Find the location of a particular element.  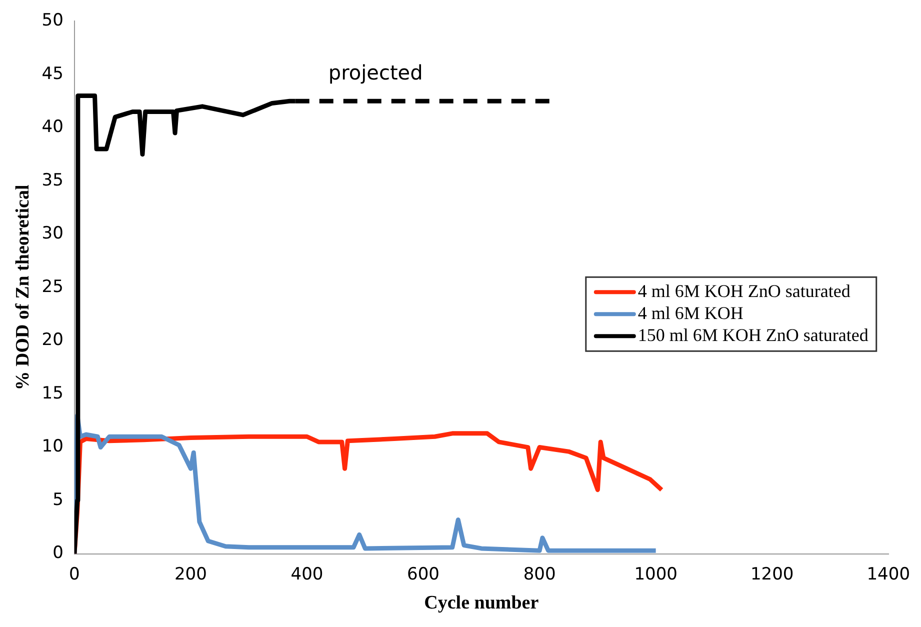

y-tick-label: 45 is located at coordinates (53, 74).